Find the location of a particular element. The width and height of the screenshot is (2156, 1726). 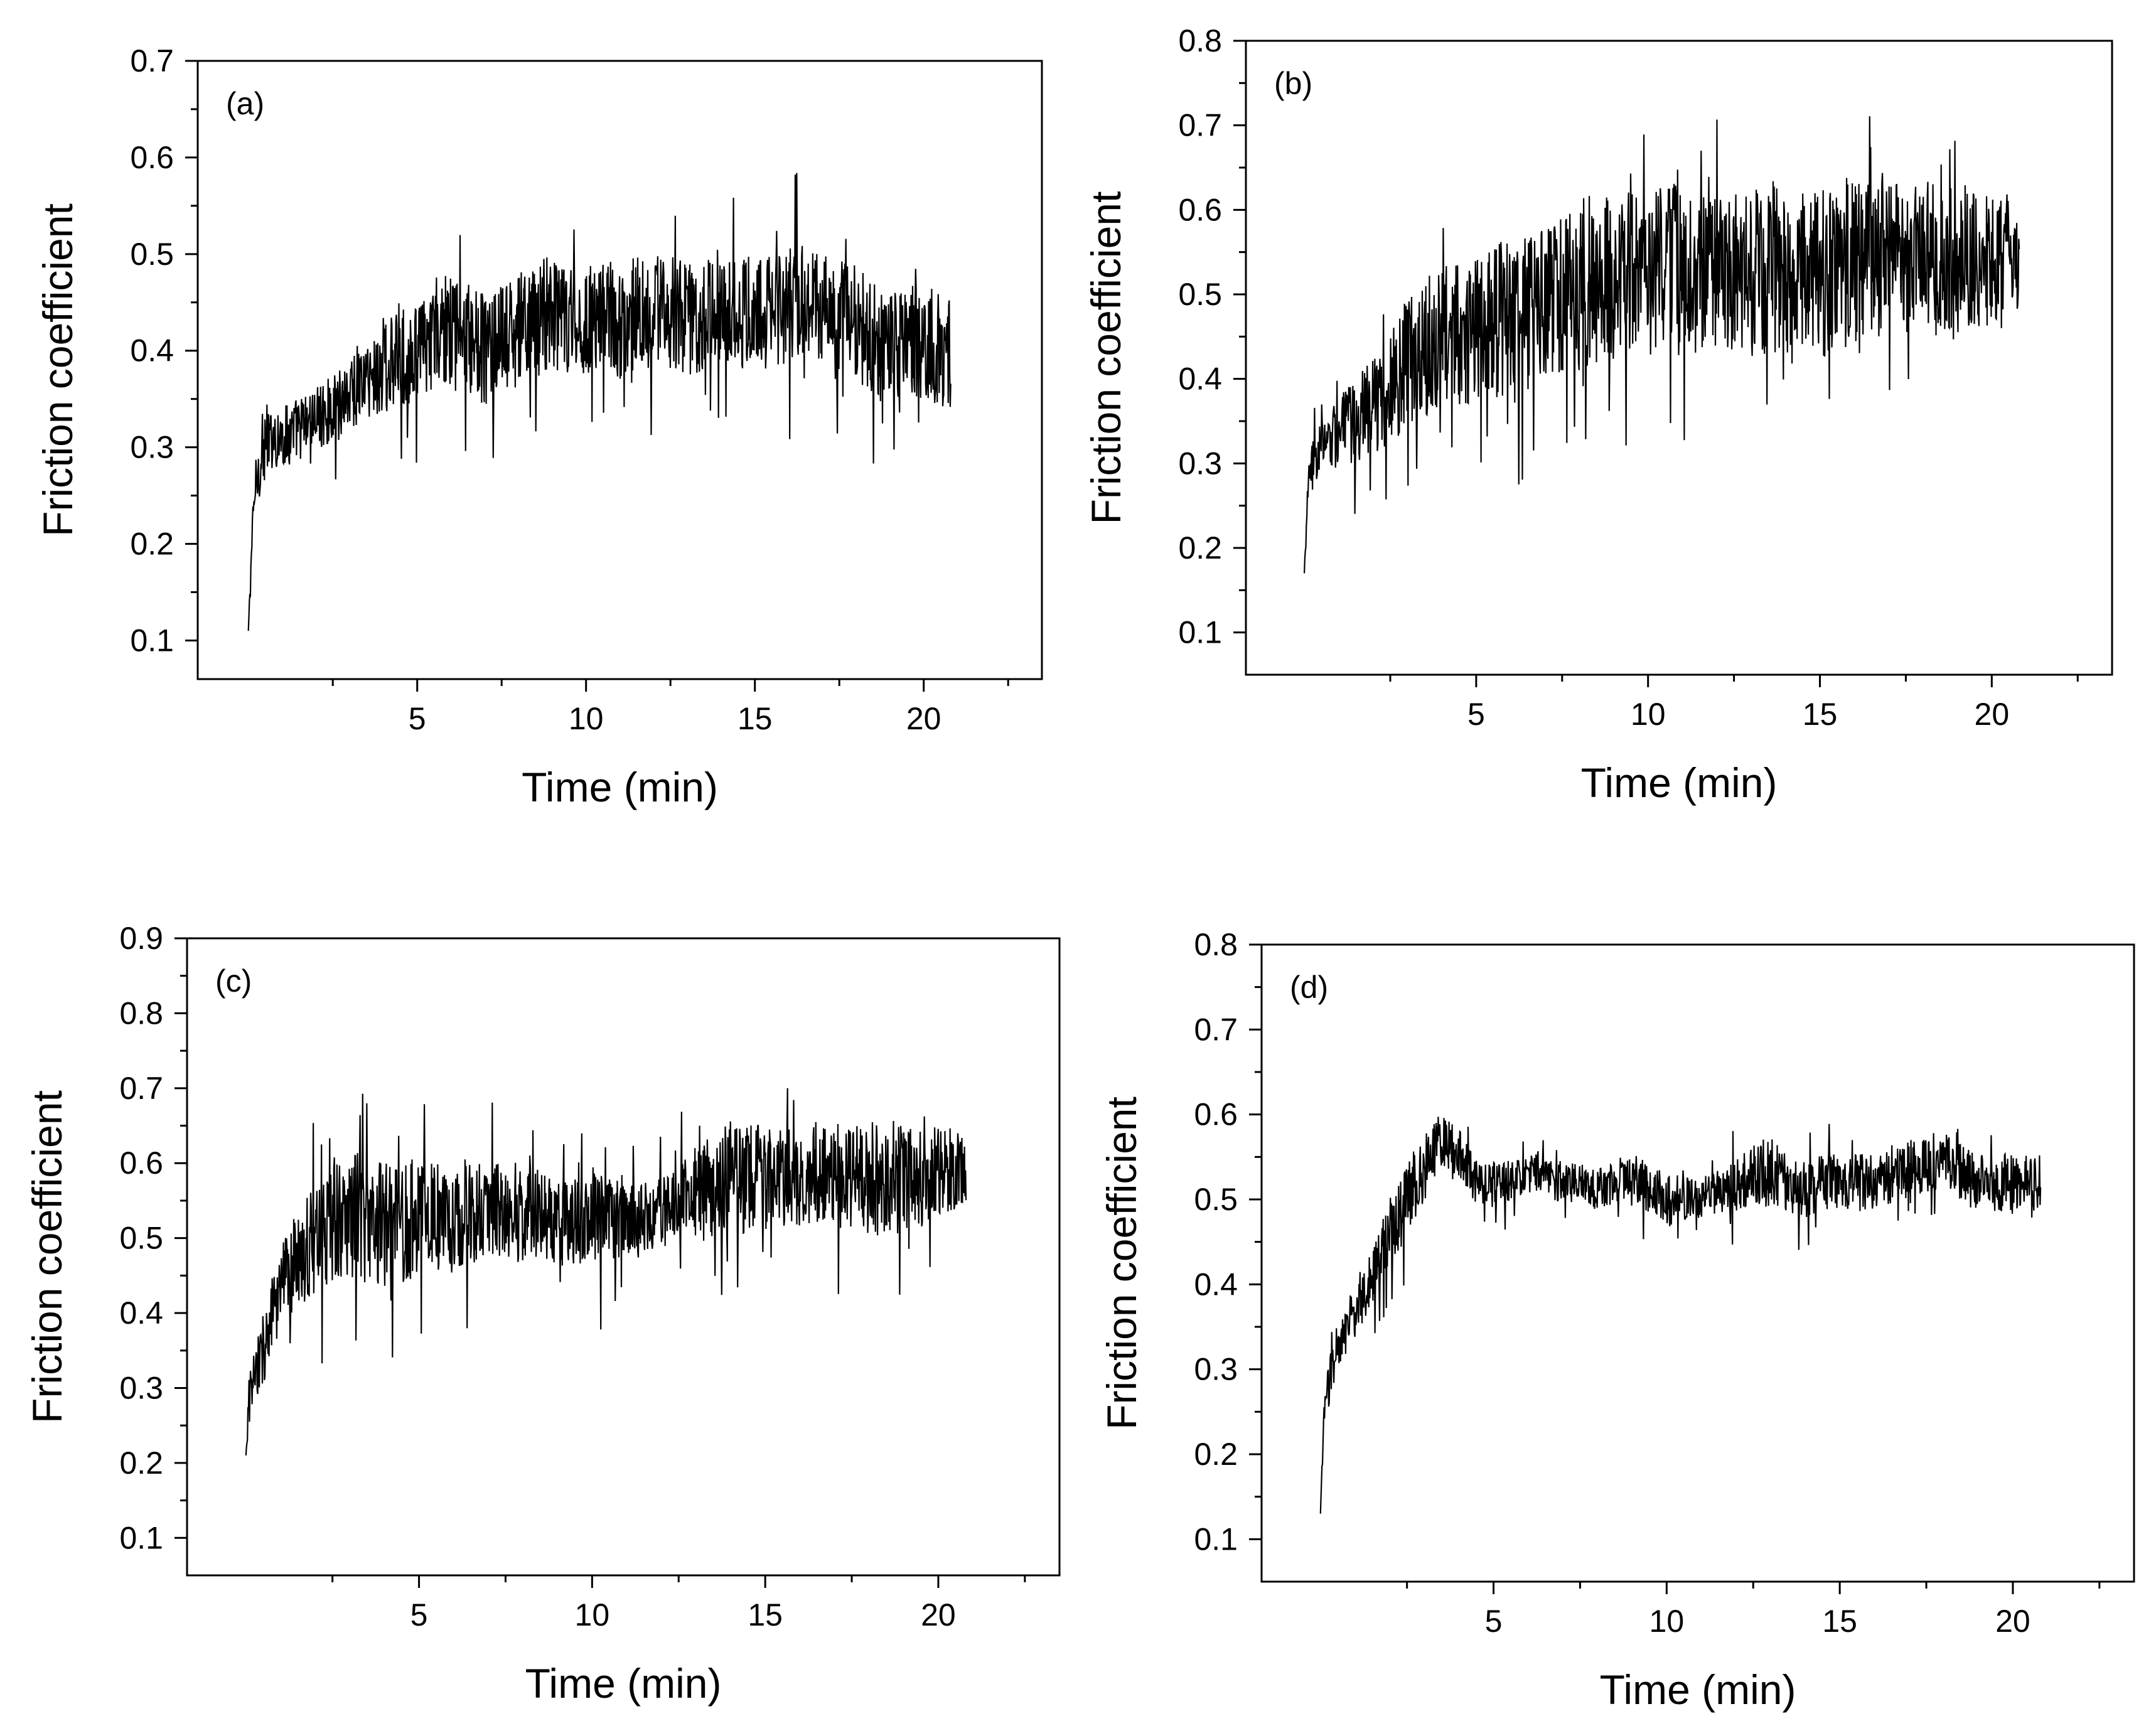

panel-label-d: (d) is located at coordinates (1309, 987).